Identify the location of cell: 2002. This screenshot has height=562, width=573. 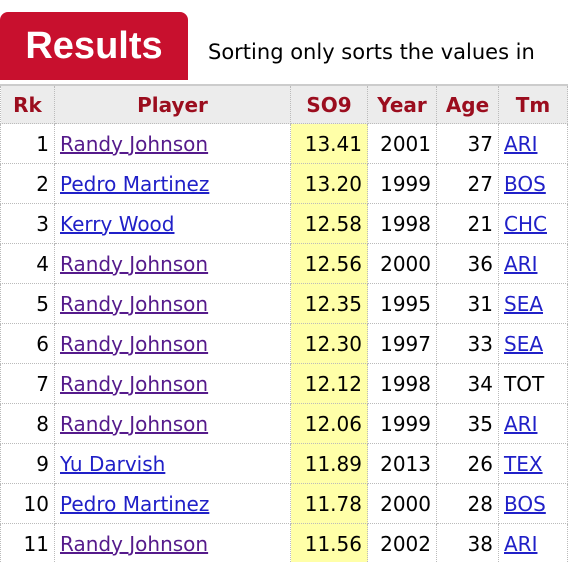
(402, 542).